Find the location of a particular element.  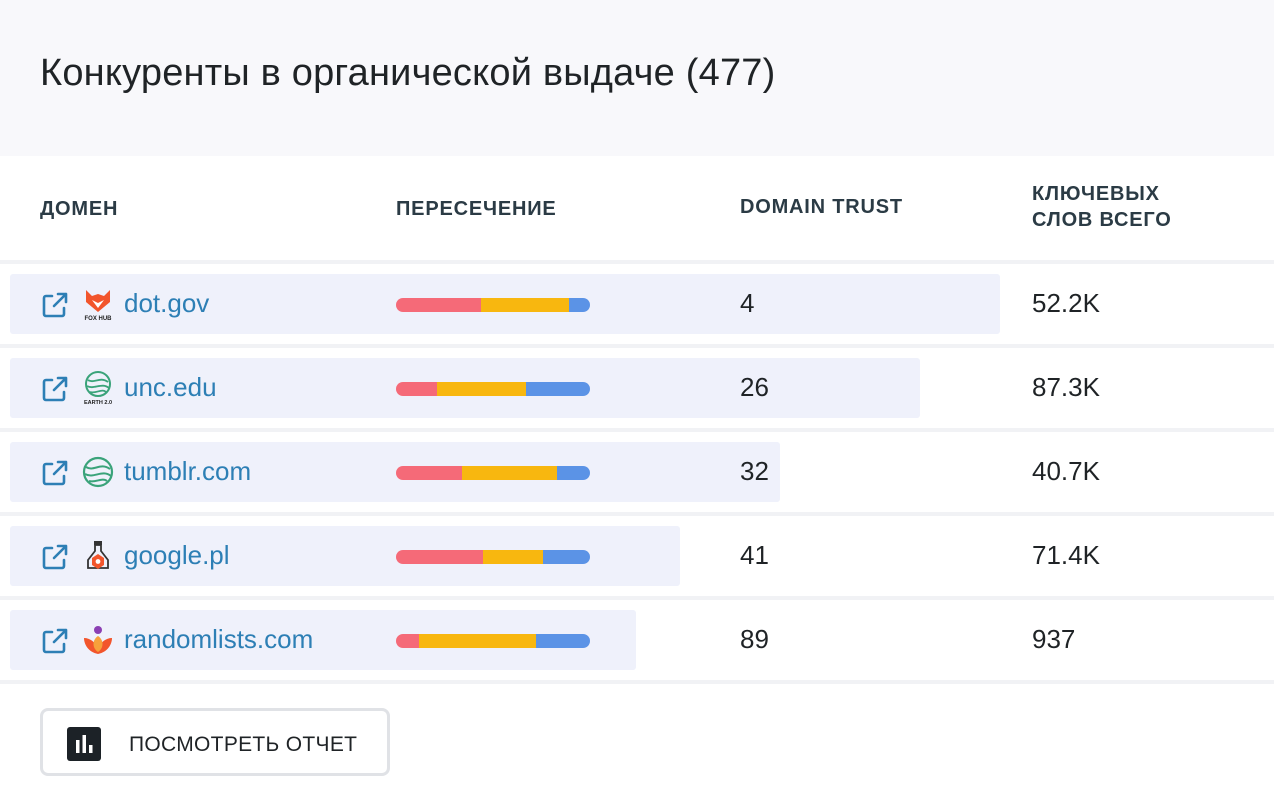

domain-trust-value: 32 is located at coordinates (754, 471).